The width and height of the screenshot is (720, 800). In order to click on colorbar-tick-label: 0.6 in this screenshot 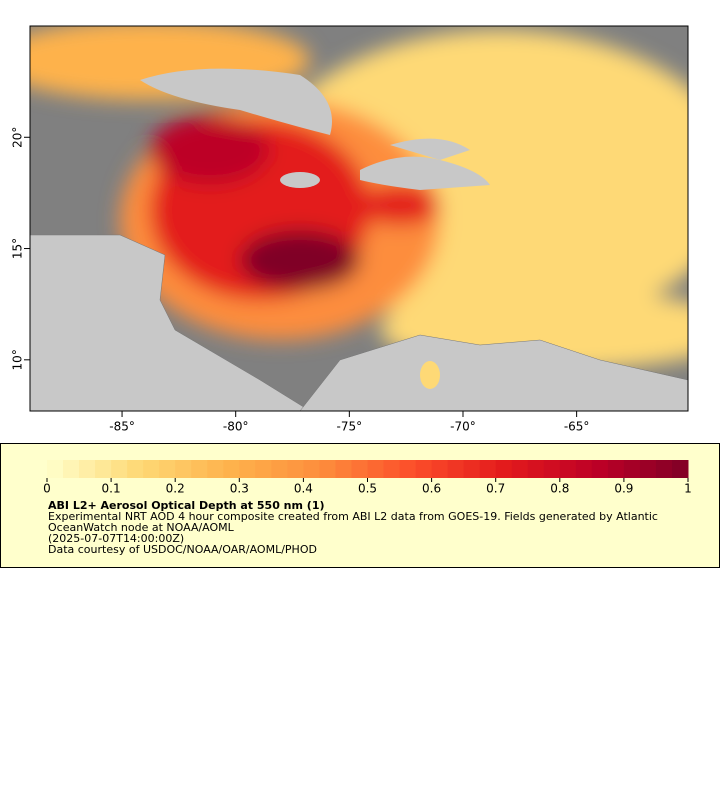, I will do `click(431, 489)`.